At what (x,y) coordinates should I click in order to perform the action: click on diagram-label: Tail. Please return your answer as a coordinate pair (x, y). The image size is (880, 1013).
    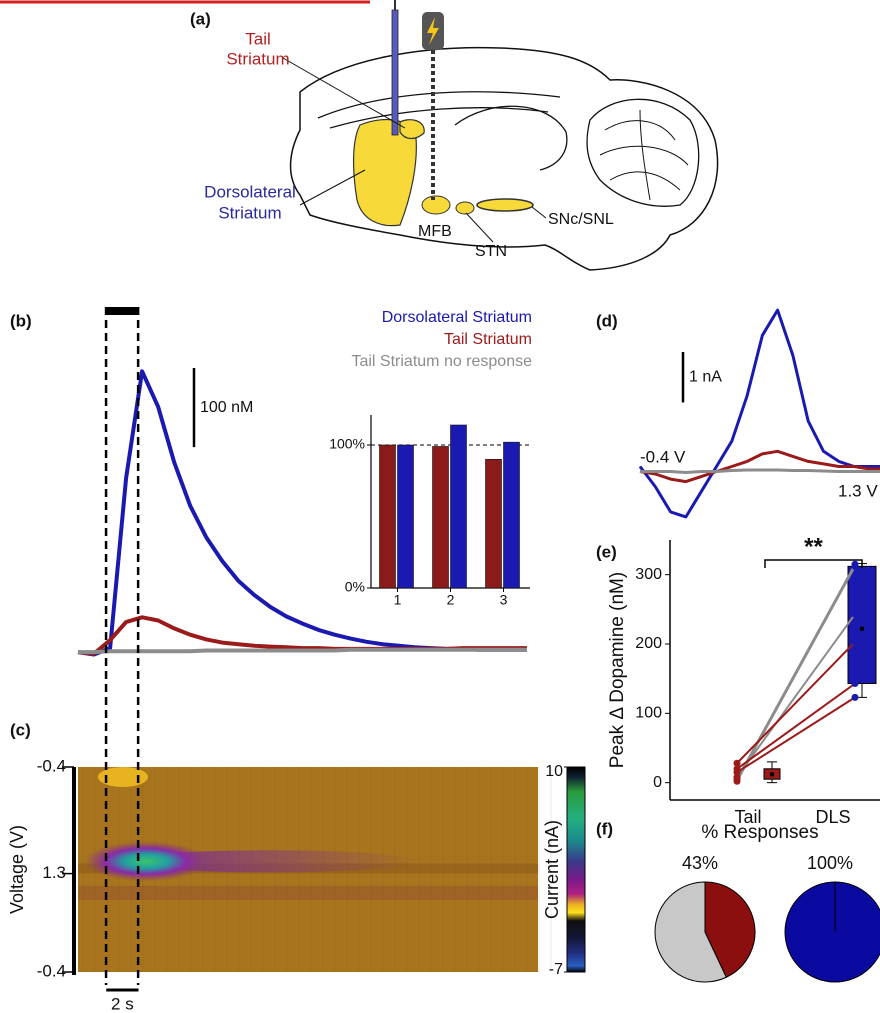
    Looking at the image, I should click on (258, 38).